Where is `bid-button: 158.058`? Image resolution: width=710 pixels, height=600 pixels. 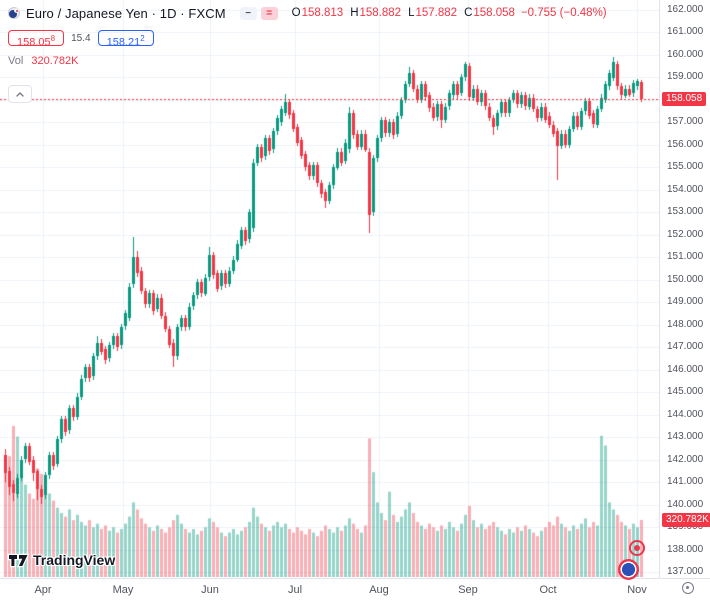 bid-button: 158.058 is located at coordinates (36, 39).